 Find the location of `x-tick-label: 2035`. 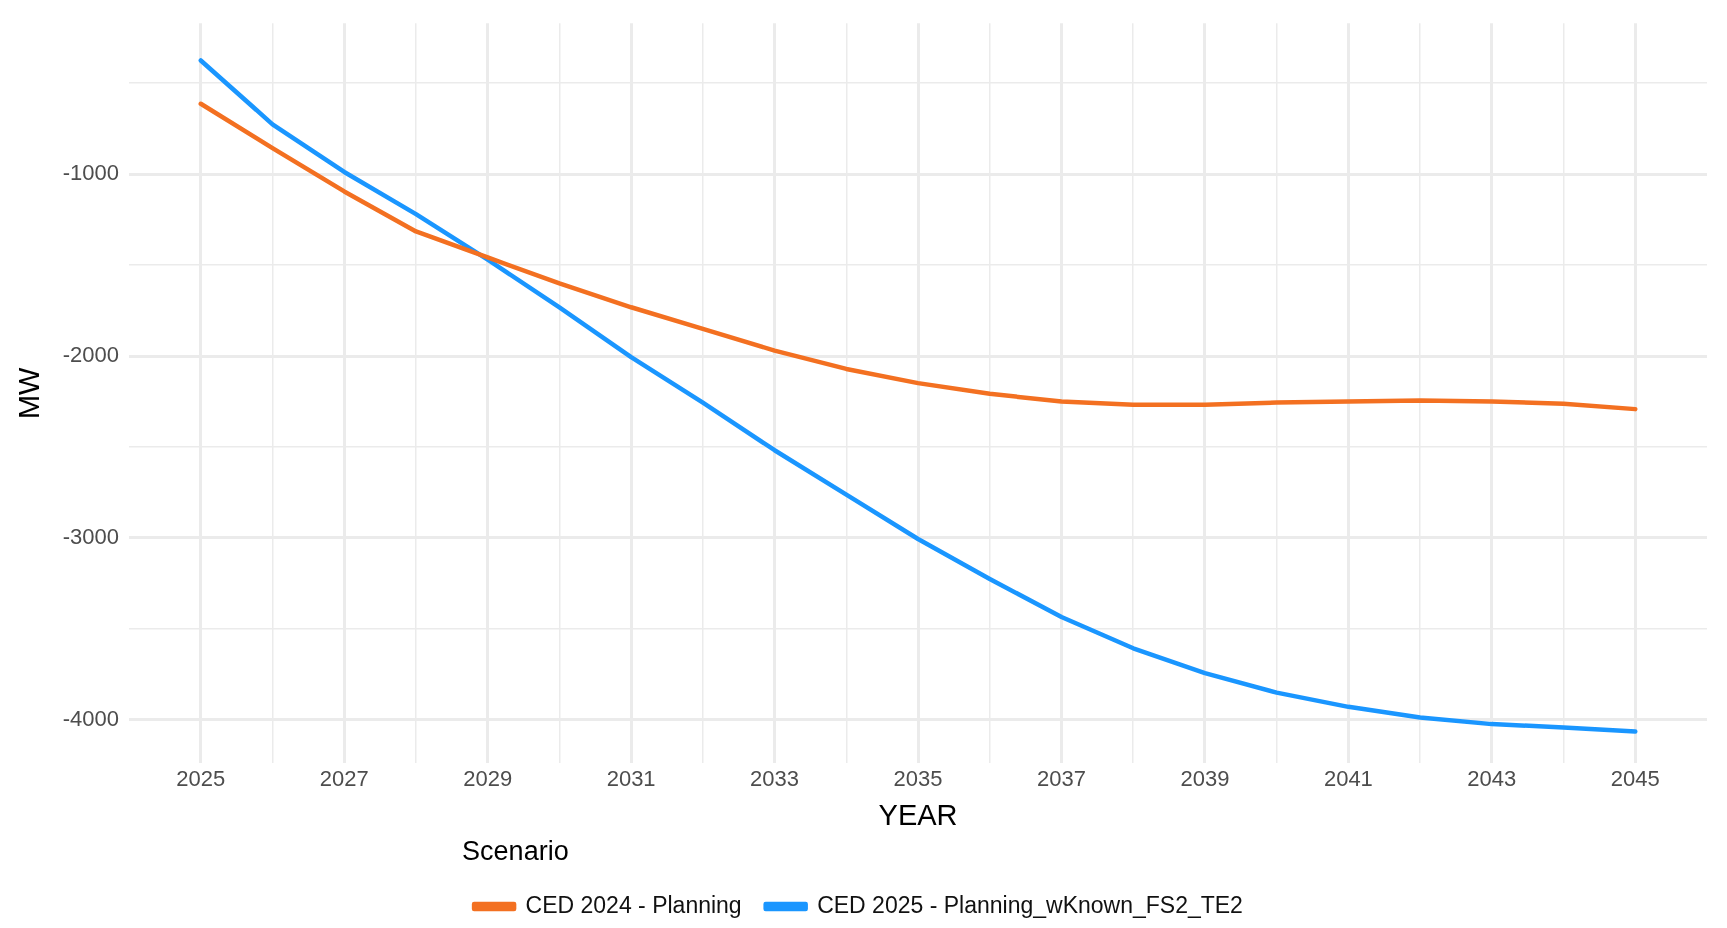

x-tick-label: 2035 is located at coordinates (918, 778).